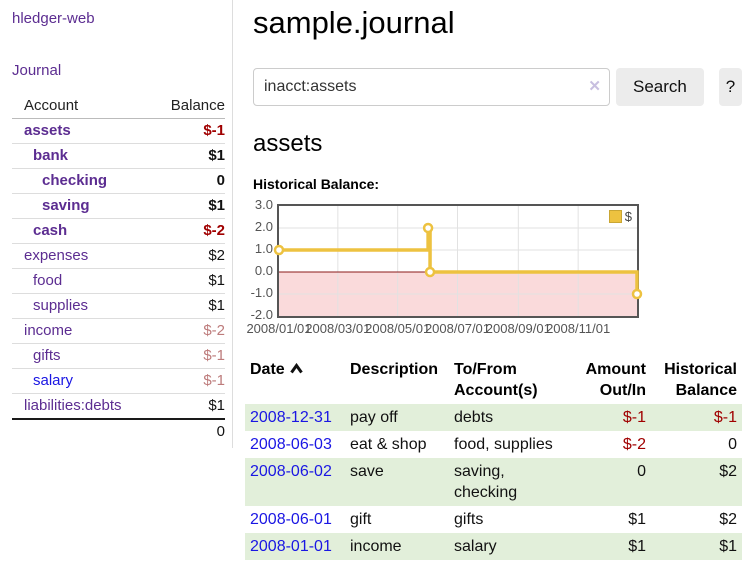 The height and width of the screenshot is (582, 742). What do you see at coordinates (82, 331) in the screenshot?
I see `account-name-cell: income` at bounding box center [82, 331].